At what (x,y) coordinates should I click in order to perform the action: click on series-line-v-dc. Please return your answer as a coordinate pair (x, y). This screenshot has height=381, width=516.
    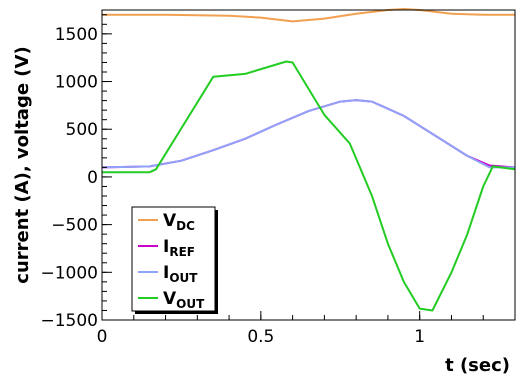
    Looking at the image, I should click on (308, 15).